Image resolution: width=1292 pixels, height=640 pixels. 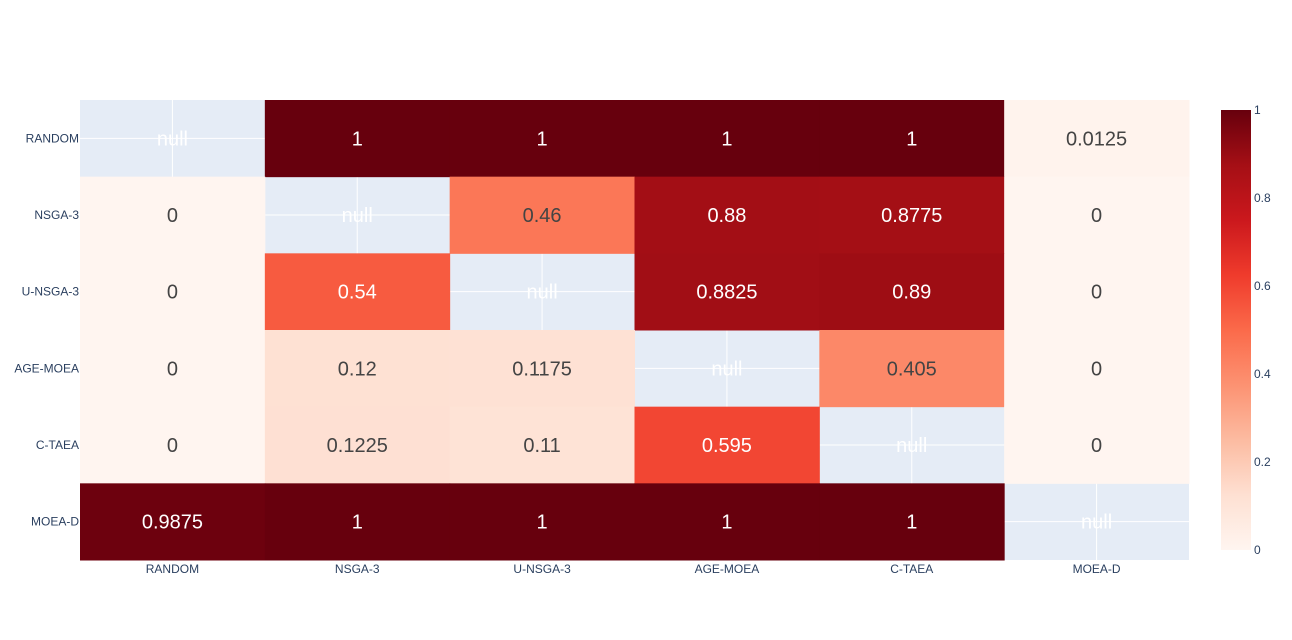 I want to click on y-tick-label: NSGA-3, so click(x=56, y=215).